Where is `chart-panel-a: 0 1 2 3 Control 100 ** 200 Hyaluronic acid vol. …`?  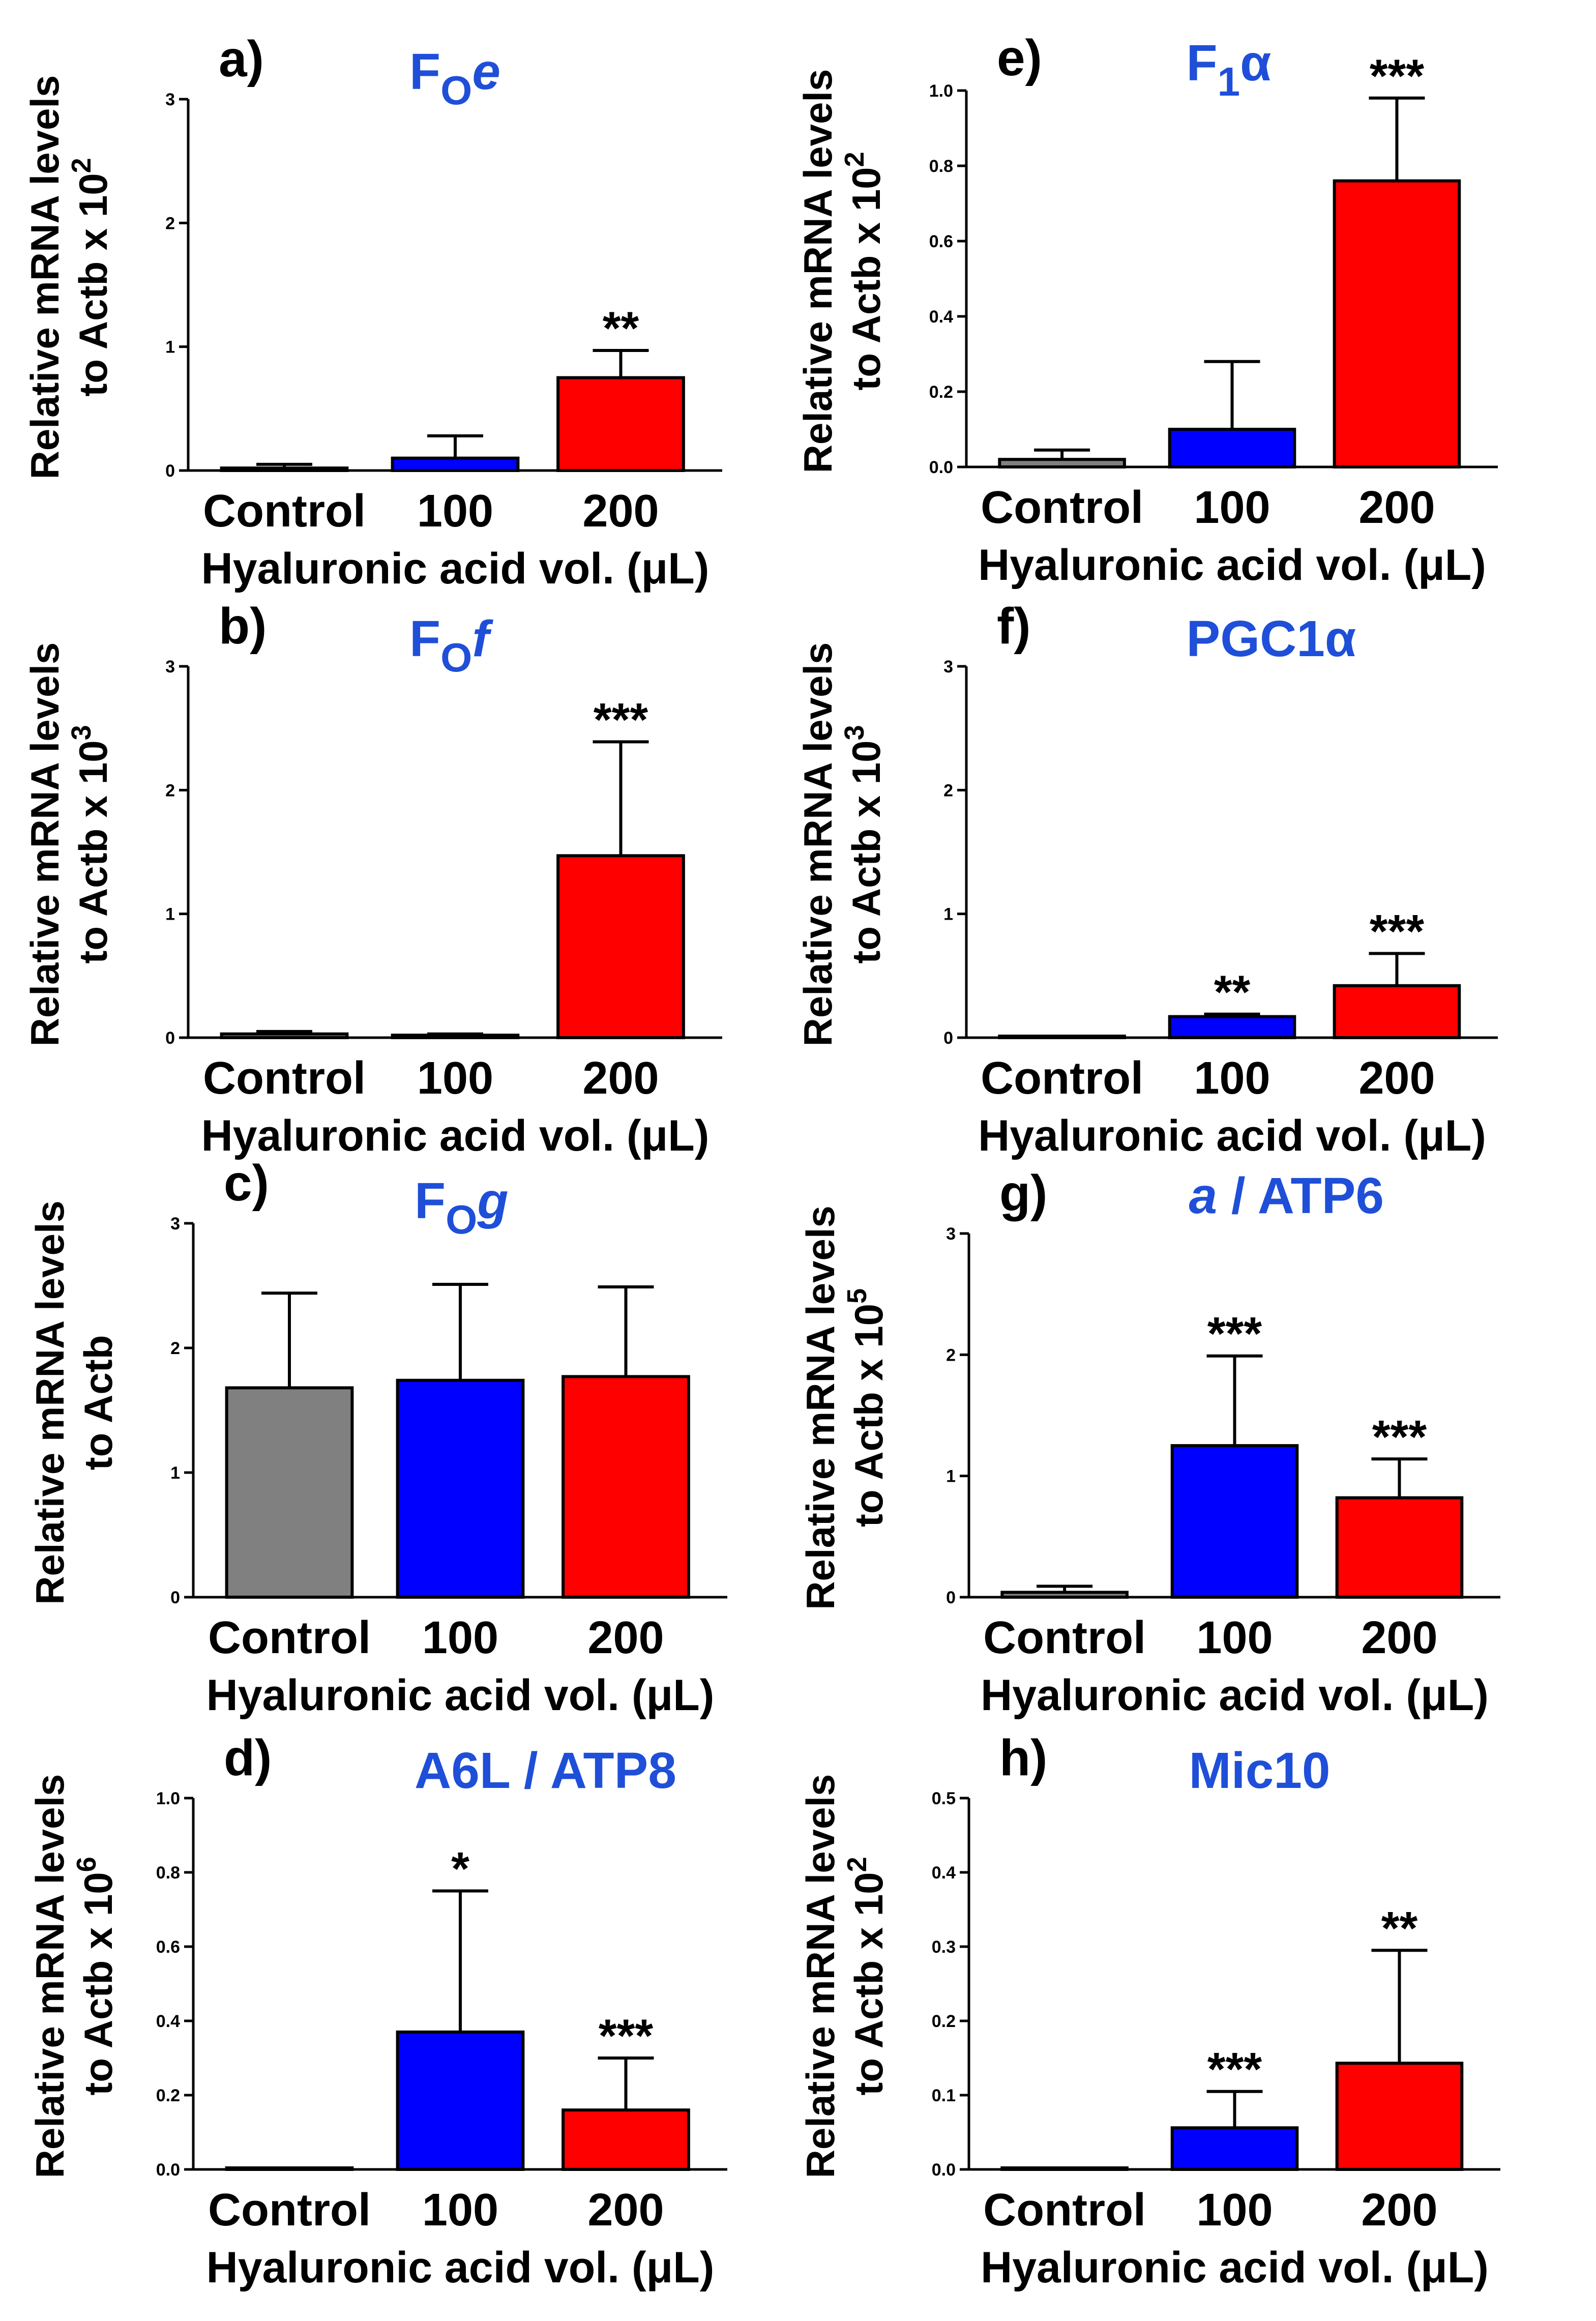
chart-panel-a: 0 1 2 3 Control 100 ** 200 Hyaluronic acid vol. … is located at coordinates (372, 312).